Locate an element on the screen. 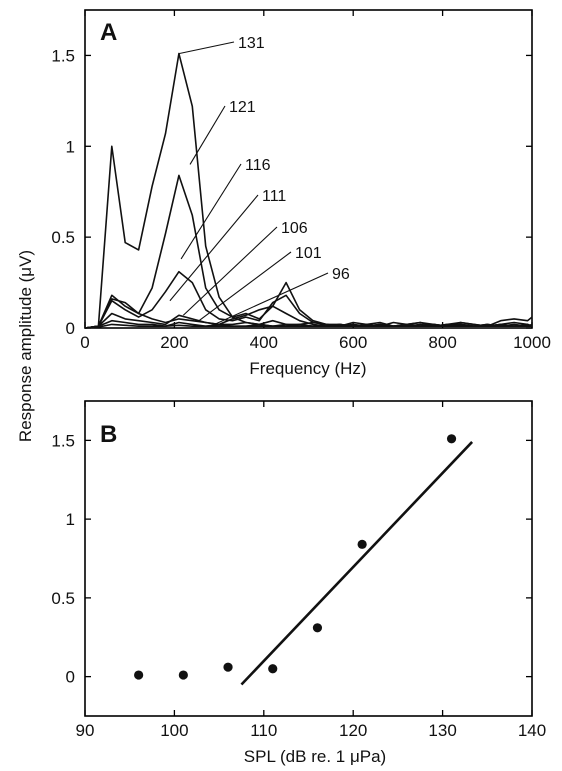  panel-b-x-tick-label: 90 is located at coordinates (85, 730).